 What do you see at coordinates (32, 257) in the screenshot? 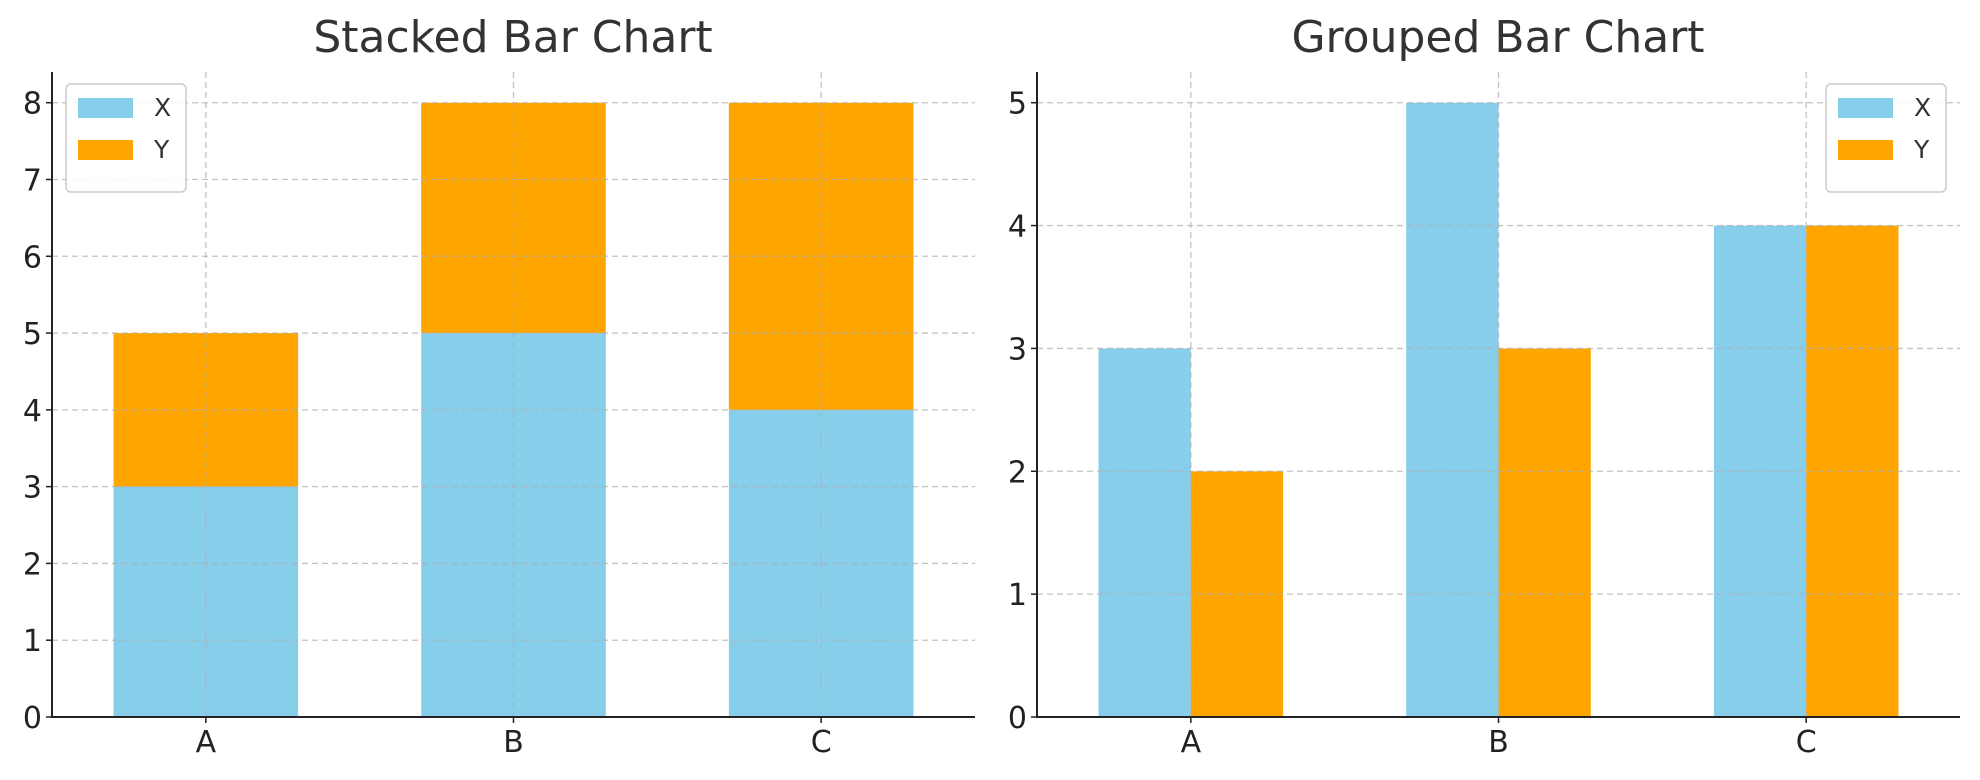
I see `y-tick-label: 6` at bounding box center [32, 257].